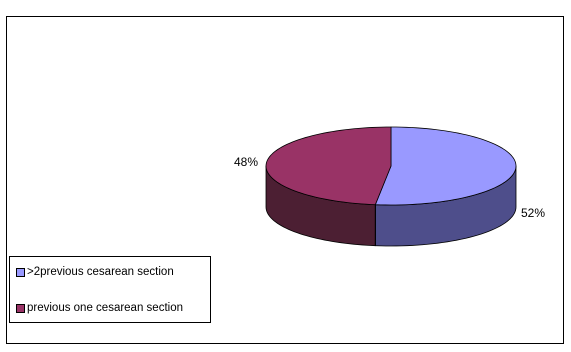  I want to click on slice-top-previous-one, so click(328, 166).